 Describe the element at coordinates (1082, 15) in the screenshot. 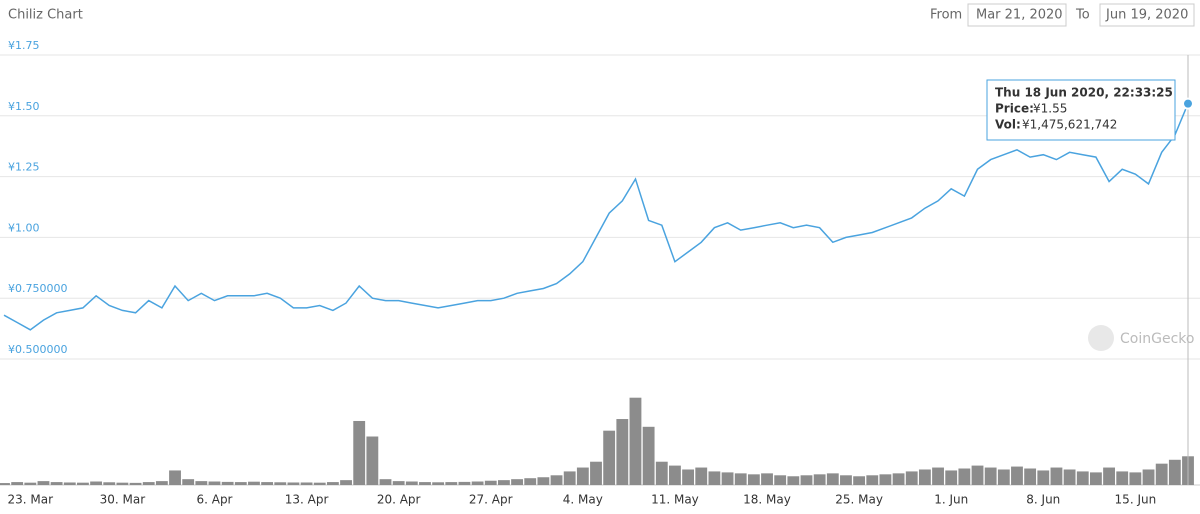

I see `to-label: To` at that location.